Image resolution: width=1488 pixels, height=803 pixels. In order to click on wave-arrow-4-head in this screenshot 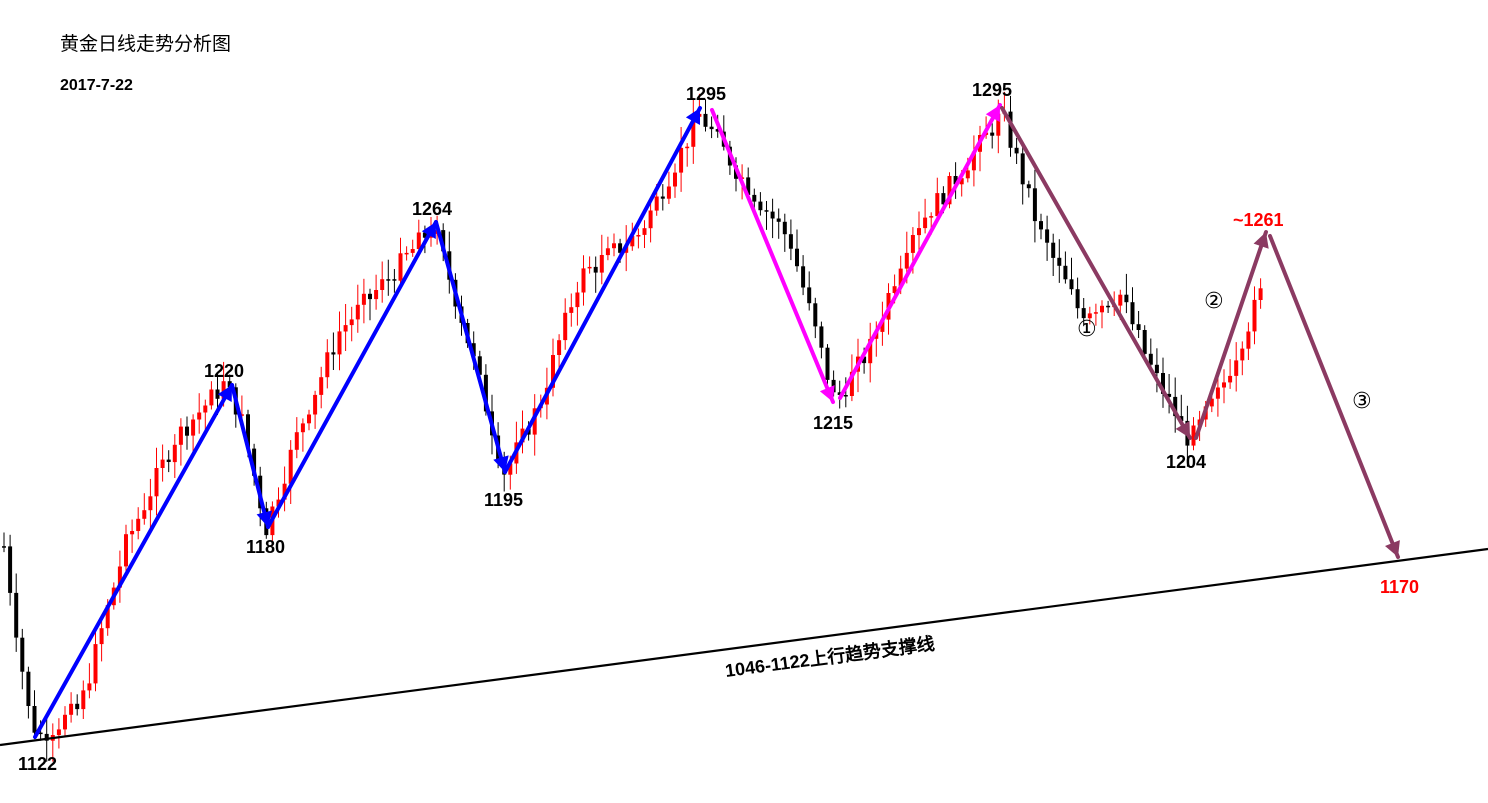, I will do `click(501, 463)`.